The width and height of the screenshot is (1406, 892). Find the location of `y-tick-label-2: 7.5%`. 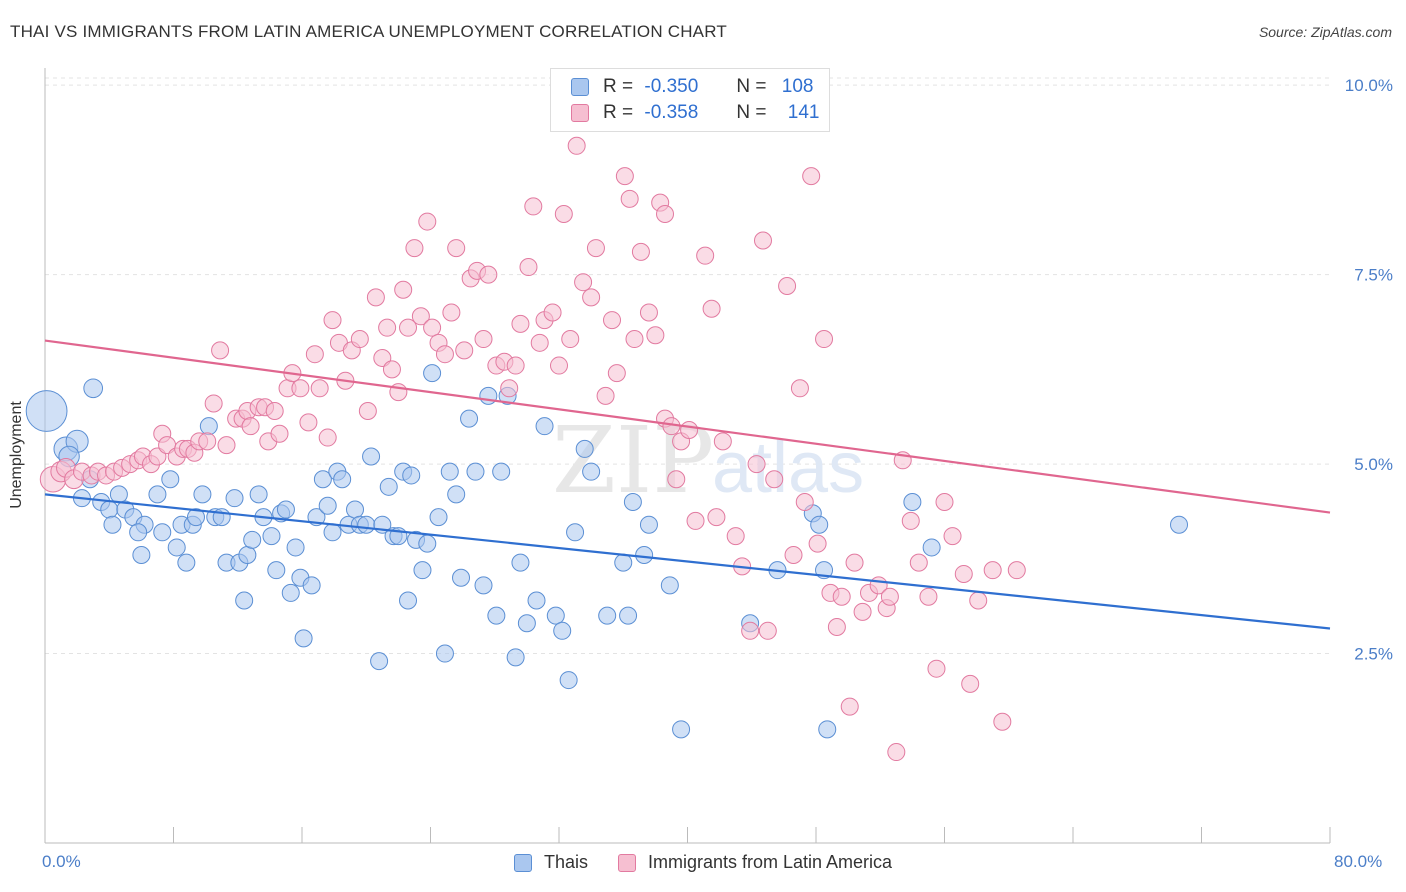

y-tick-label-2: 7.5% is located at coordinates (1373, 275).